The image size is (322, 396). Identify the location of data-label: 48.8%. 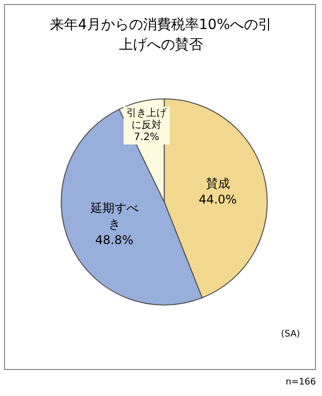
(114, 239).